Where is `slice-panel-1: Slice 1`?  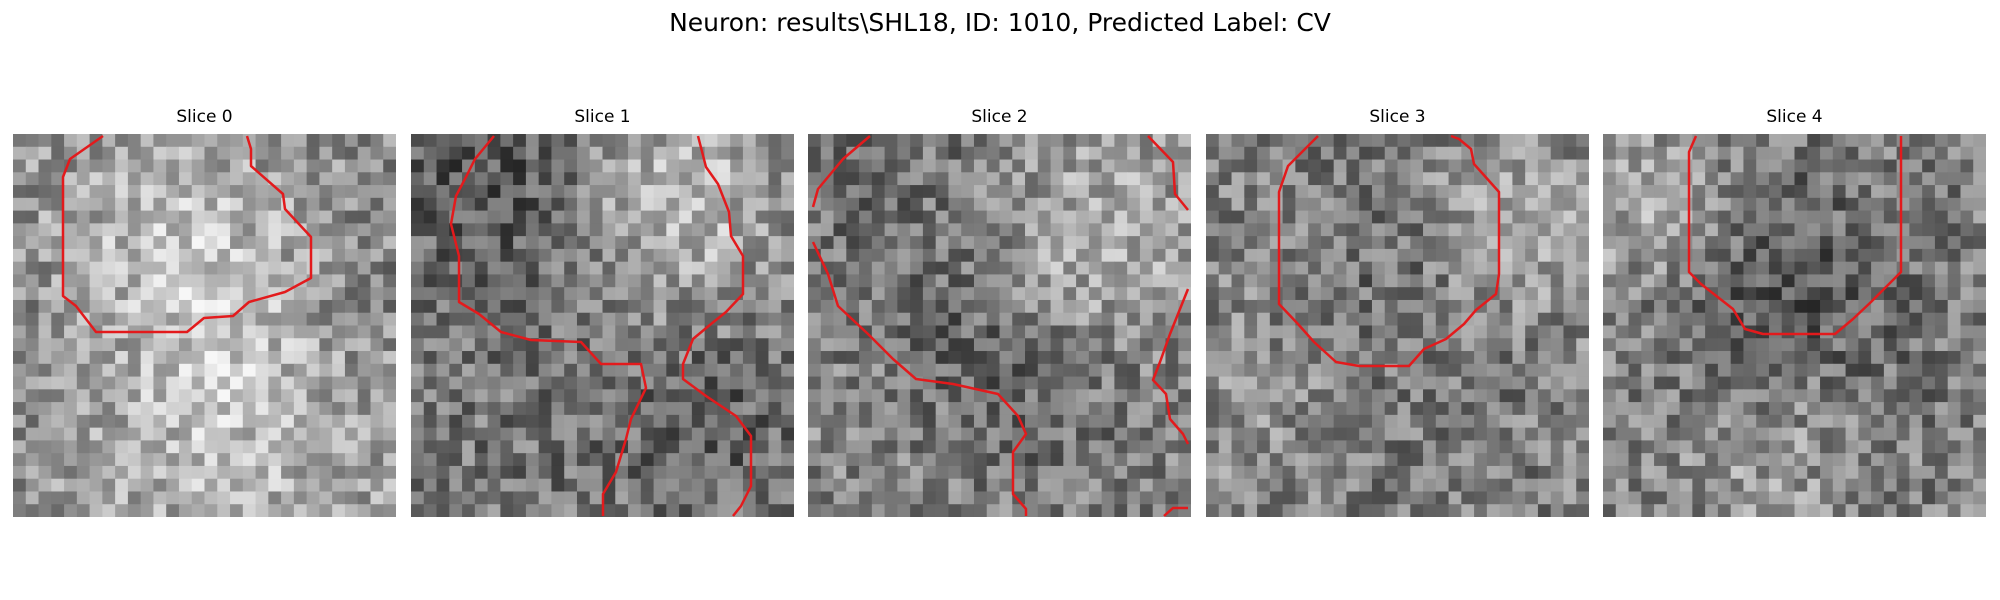 slice-panel-1: Slice 1 is located at coordinates (602, 117).